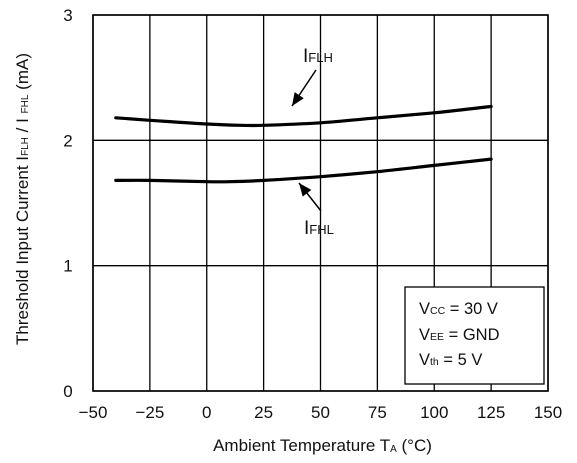  What do you see at coordinates (67, 391) in the screenshot?
I see `y-tick-label-0: 0` at bounding box center [67, 391].